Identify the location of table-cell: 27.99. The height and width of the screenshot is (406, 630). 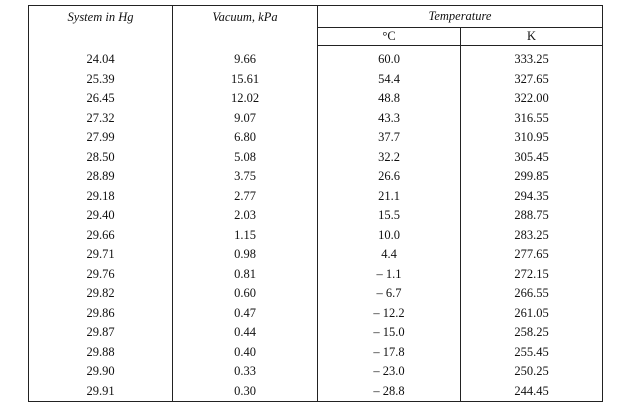
(100, 138).